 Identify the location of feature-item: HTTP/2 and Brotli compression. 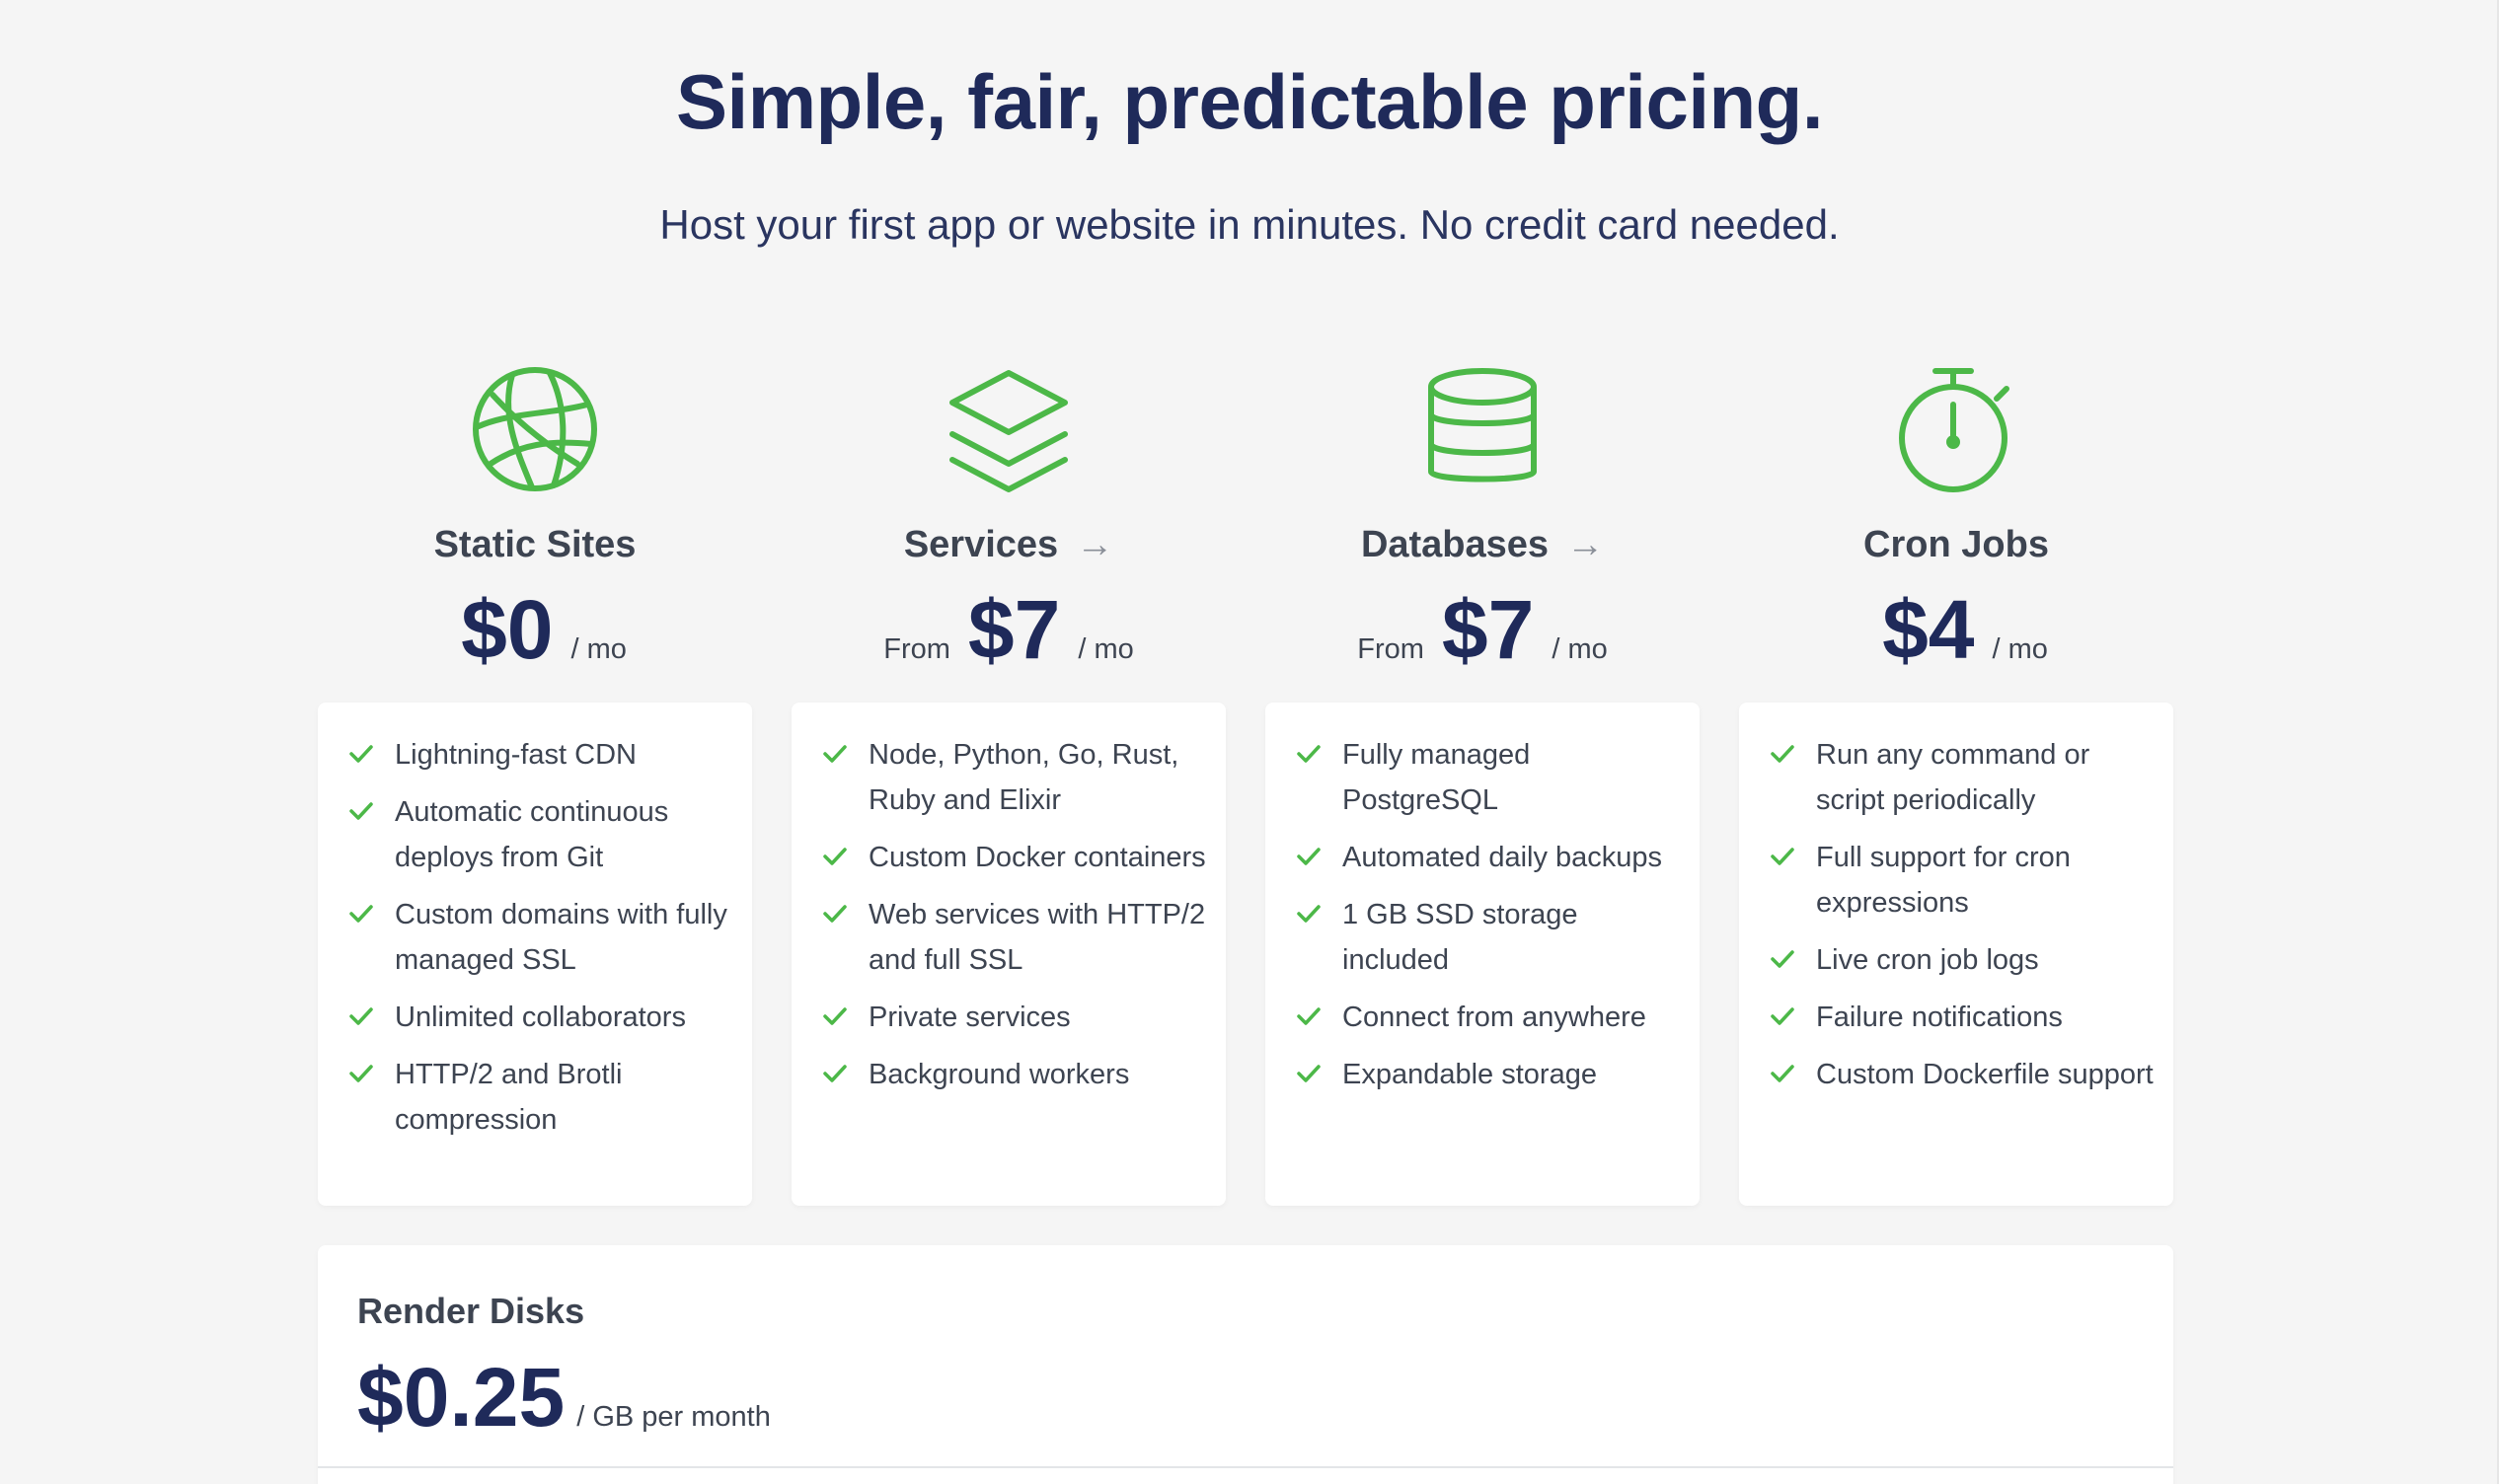
(540, 1097).